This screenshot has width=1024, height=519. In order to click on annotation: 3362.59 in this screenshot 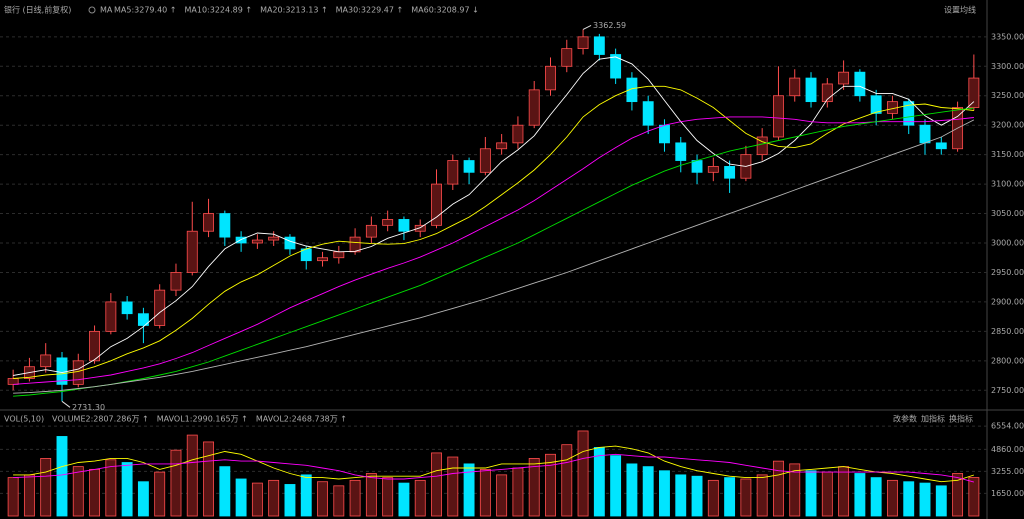, I will do `click(609, 25)`.